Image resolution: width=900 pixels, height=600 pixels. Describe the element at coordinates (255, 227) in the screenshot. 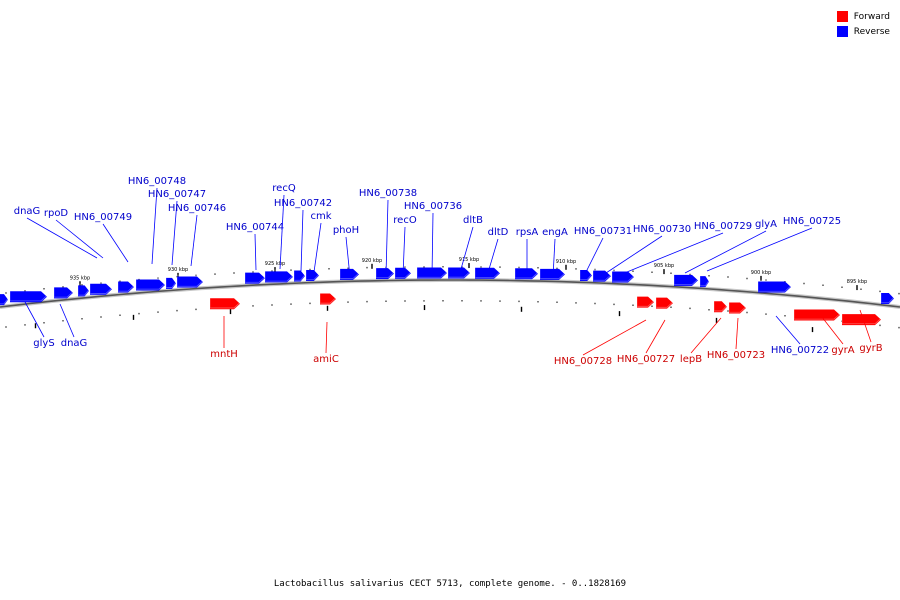

I see `reverse-gene-label-hn6-00744: HN6_00744` at that location.